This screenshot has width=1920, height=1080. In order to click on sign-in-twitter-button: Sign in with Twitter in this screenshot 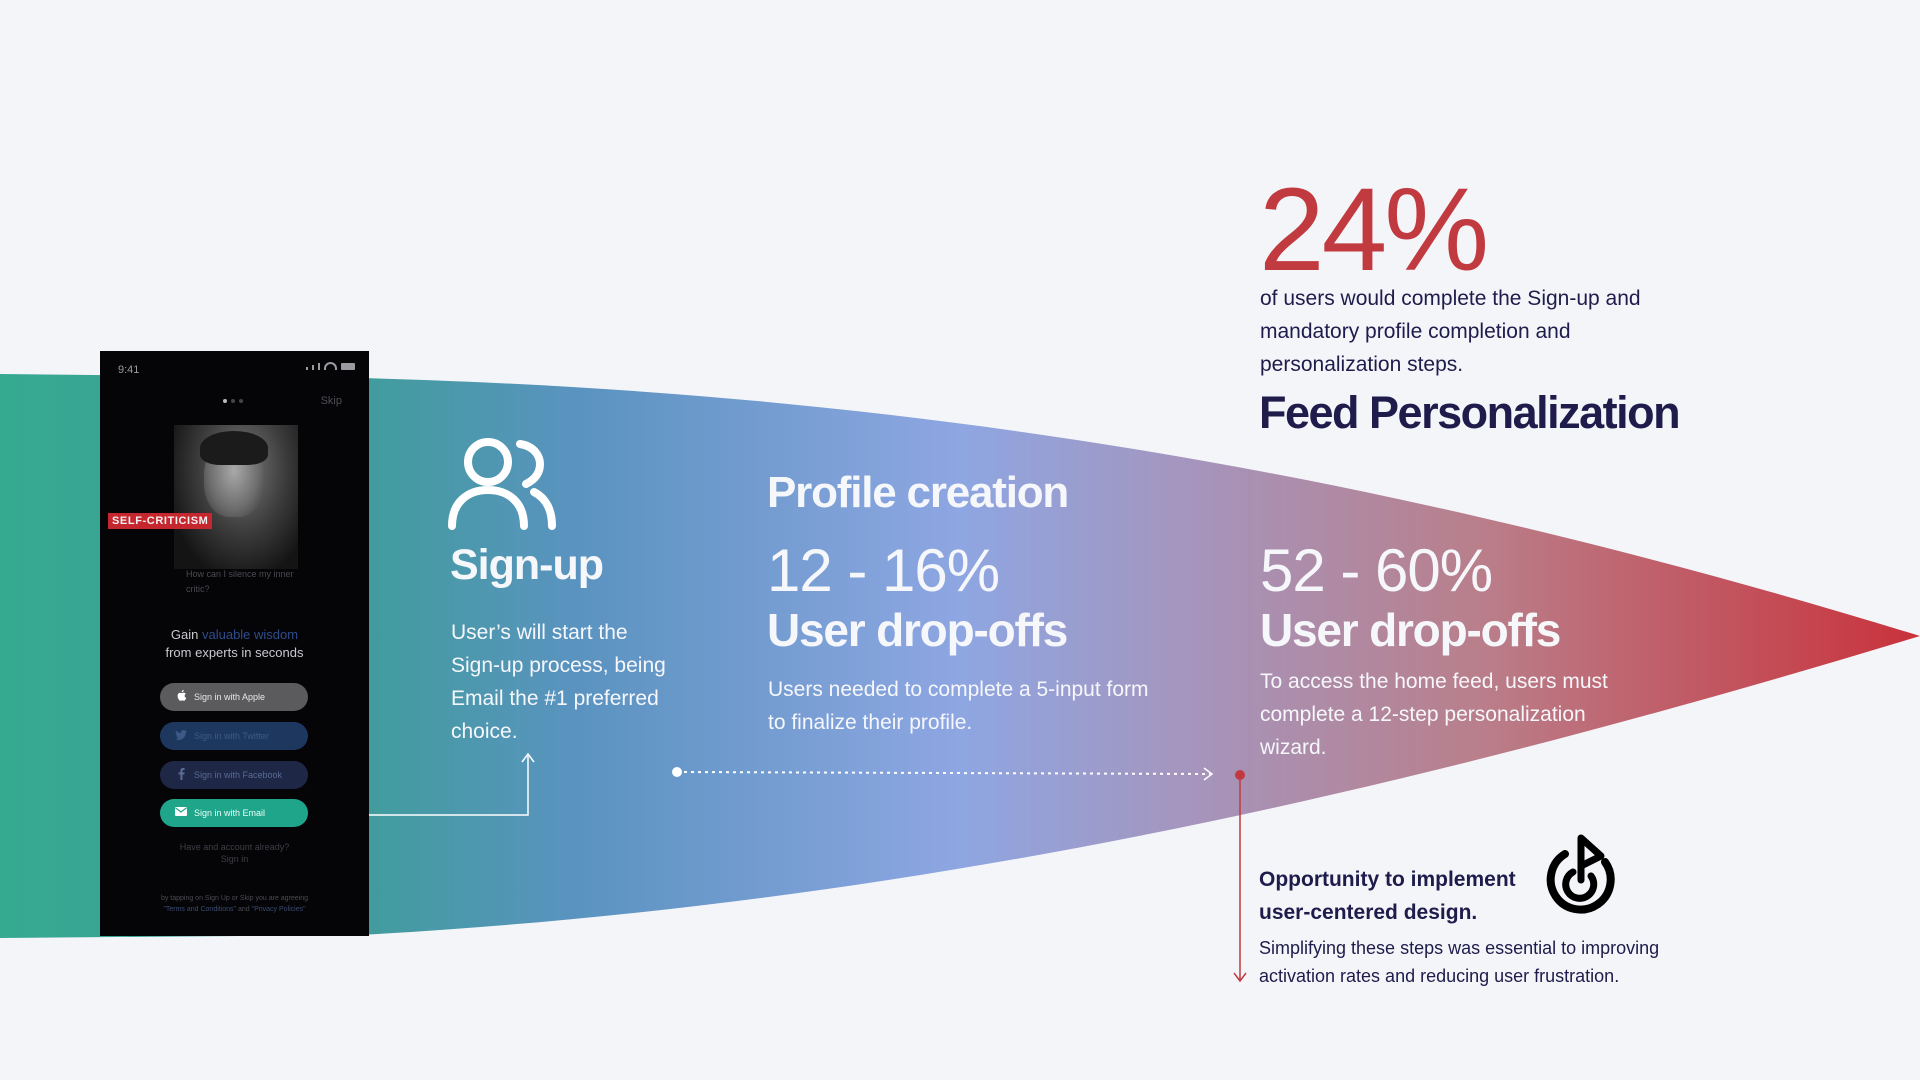, I will do `click(234, 736)`.